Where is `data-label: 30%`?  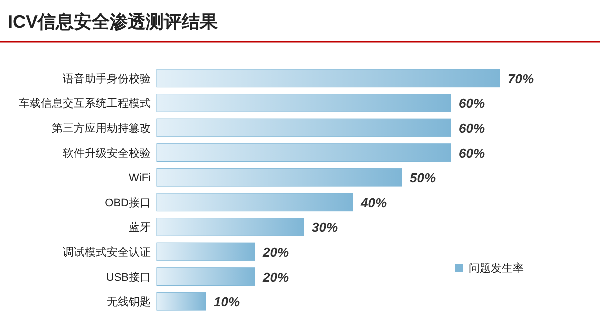 data-label: 30% is located at coordinates (325, 228).